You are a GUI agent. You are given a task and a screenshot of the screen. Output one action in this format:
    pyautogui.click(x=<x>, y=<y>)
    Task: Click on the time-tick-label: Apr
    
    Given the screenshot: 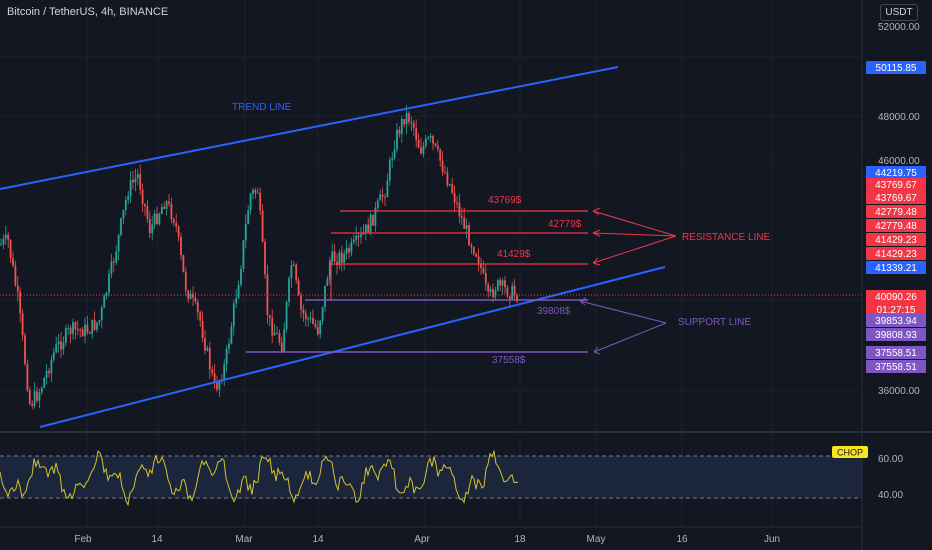 What is the action you would take?
    pyautogui.click(x=422, y=539)
    